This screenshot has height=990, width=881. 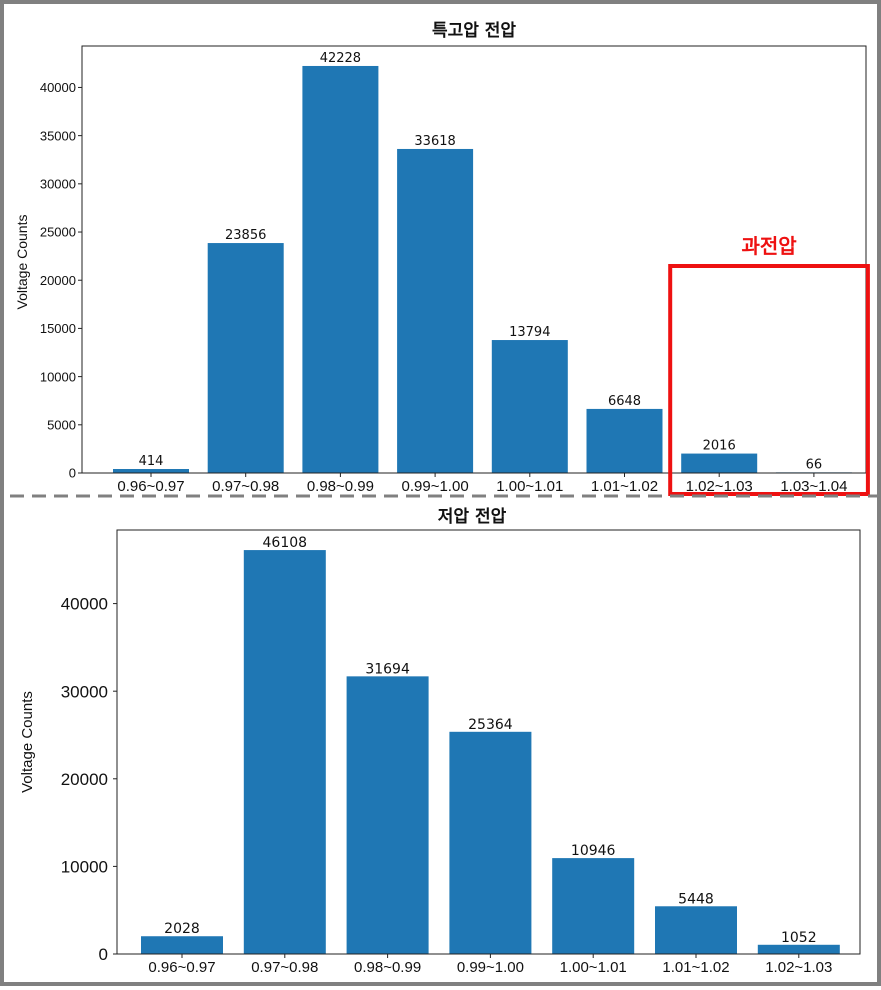 I want to click on data-label: 33618, so click(x=434, y=141).